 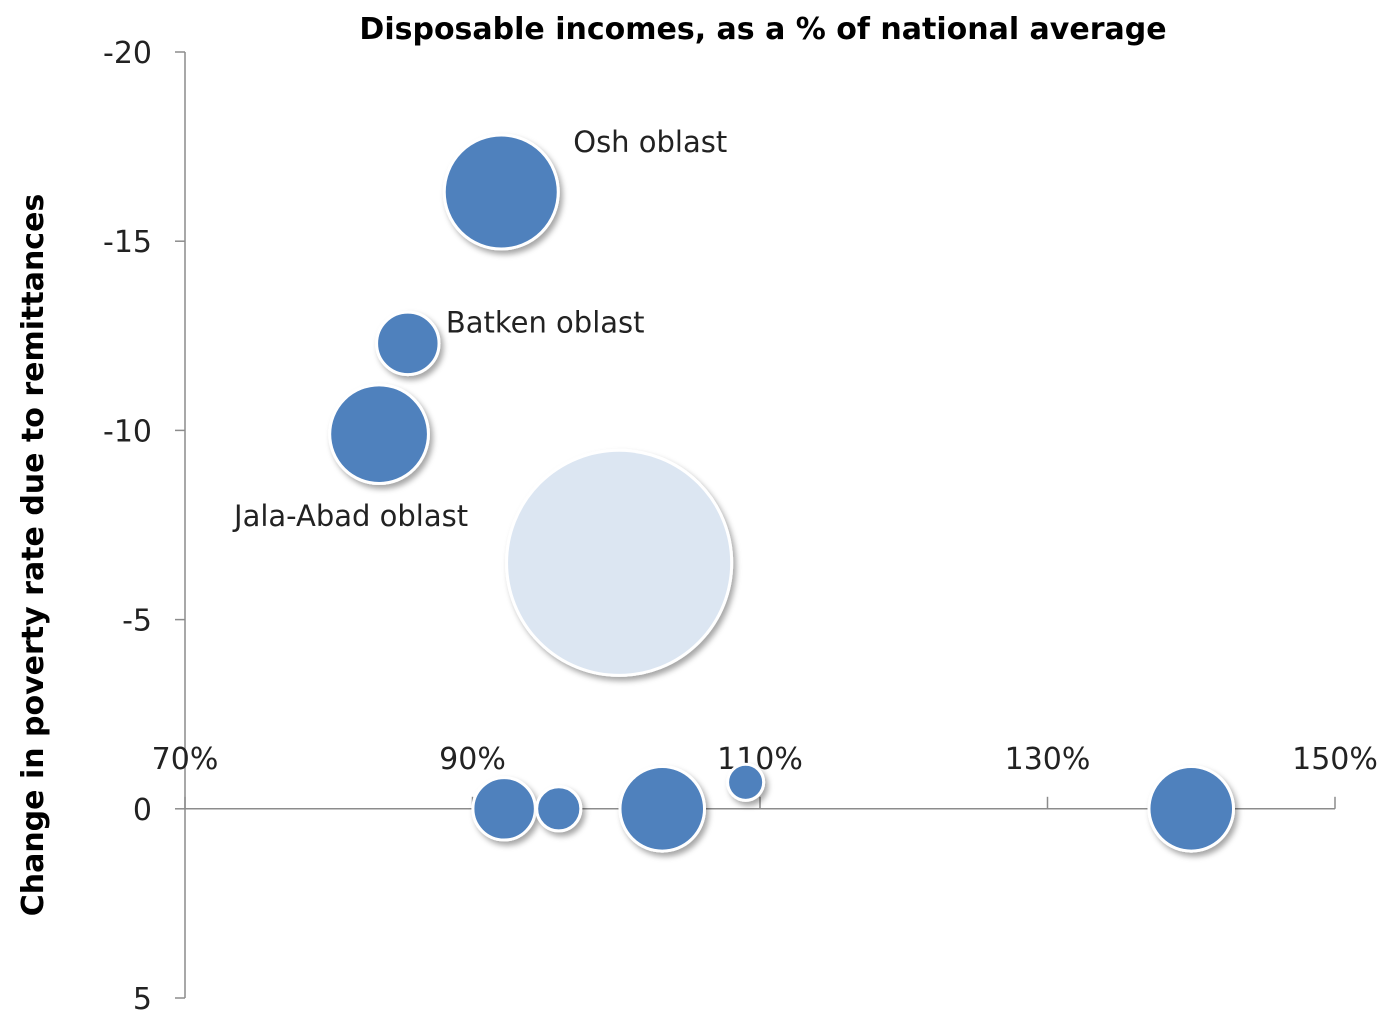 What do you see at coordinates (1335, 759) in the screenshot?
I see `x-tick-label: 150%` at bounding box center [1335, 759].